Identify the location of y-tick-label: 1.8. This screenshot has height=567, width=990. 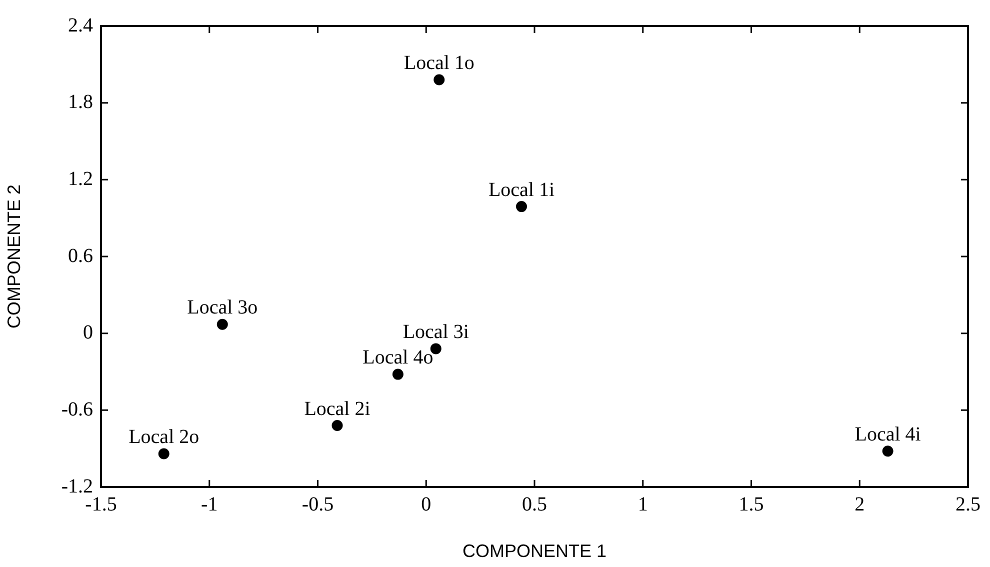
(80, 102).